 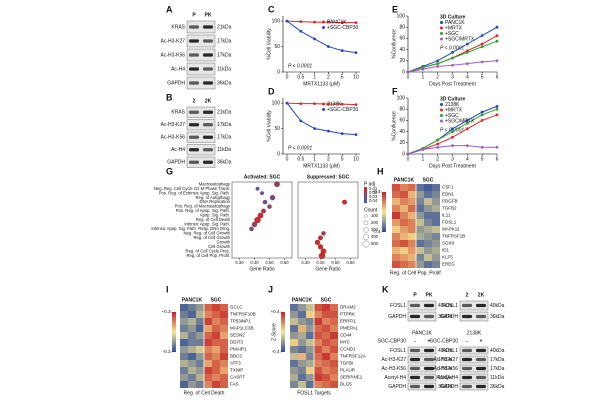 I want to click on gene-label: BBC3, so click(x=236, y=356).